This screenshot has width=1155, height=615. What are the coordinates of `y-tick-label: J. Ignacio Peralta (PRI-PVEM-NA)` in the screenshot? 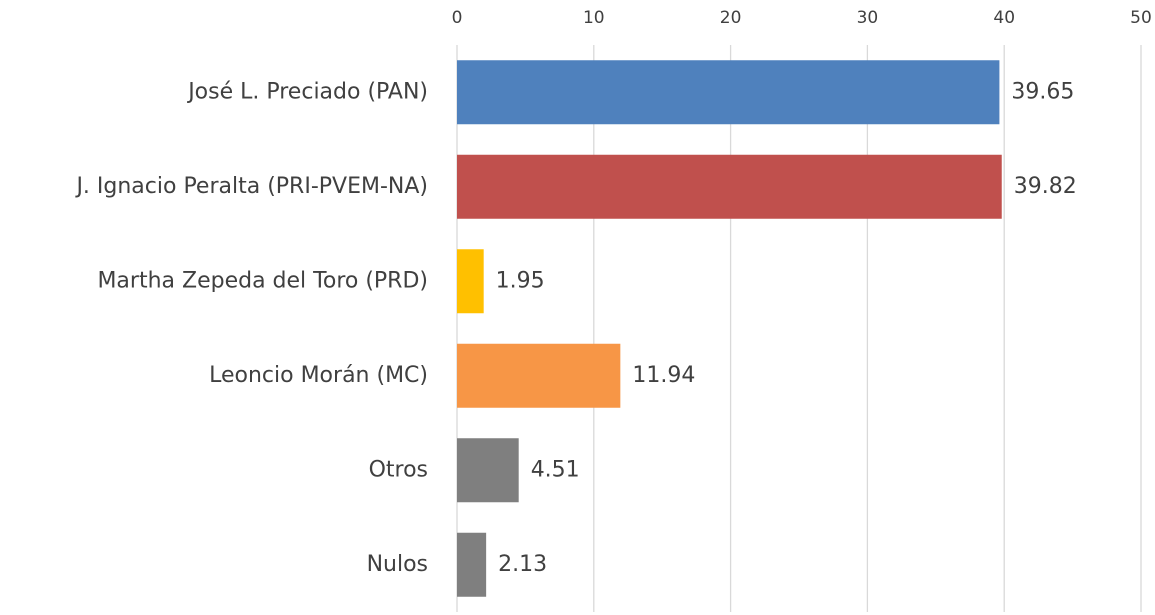 It's located at (251, 186).